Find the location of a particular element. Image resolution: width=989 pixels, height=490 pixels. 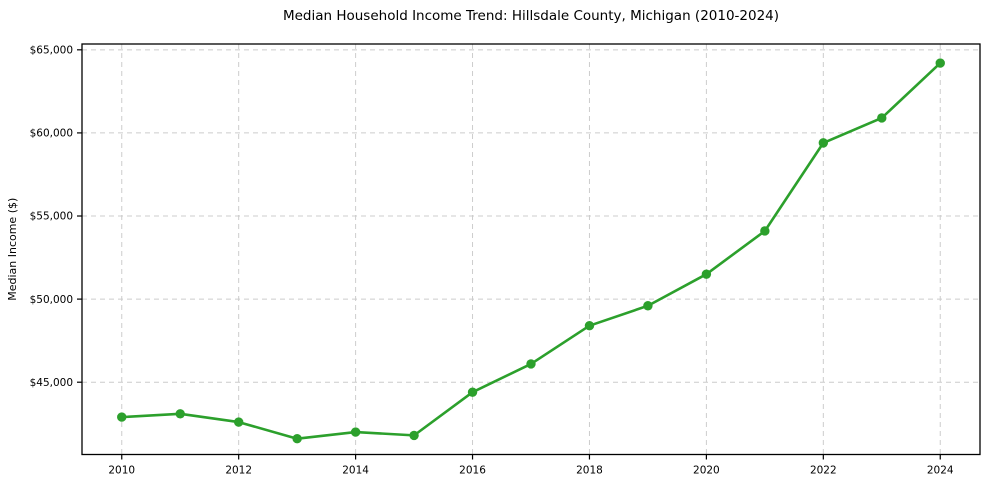

y-tick-labels: $45,000 $50,000 $55,000 $60,000 $65,000 is located at coordinates (51, 216).